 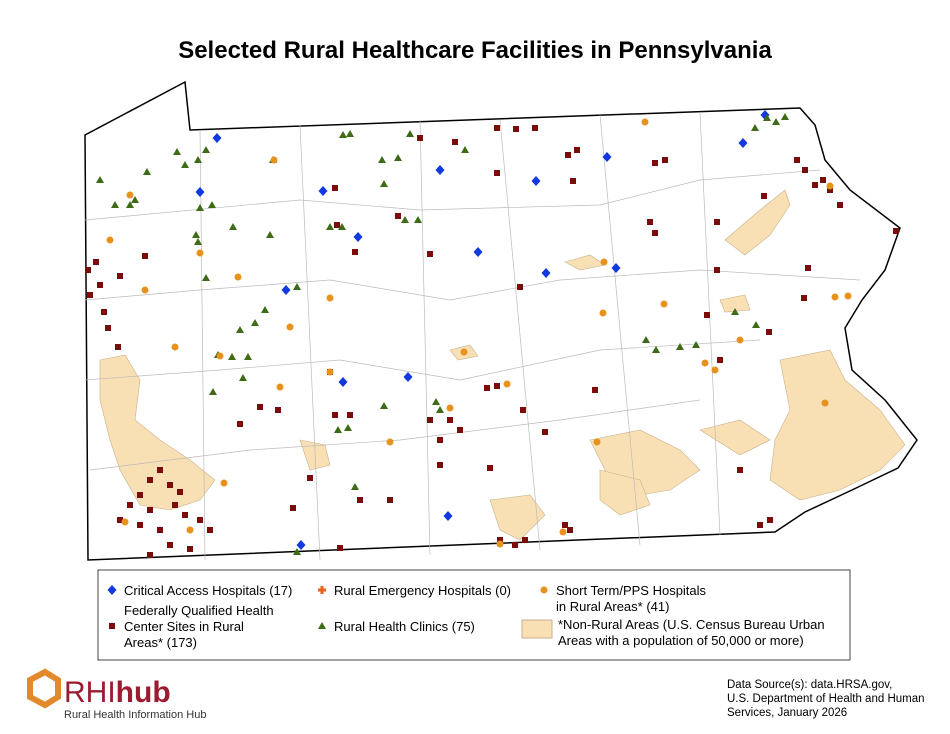 What do you see at coordinates (90, 692) in the screenshot?
I see `logo-brand-a: RHI` at bounding box center [90, 692].